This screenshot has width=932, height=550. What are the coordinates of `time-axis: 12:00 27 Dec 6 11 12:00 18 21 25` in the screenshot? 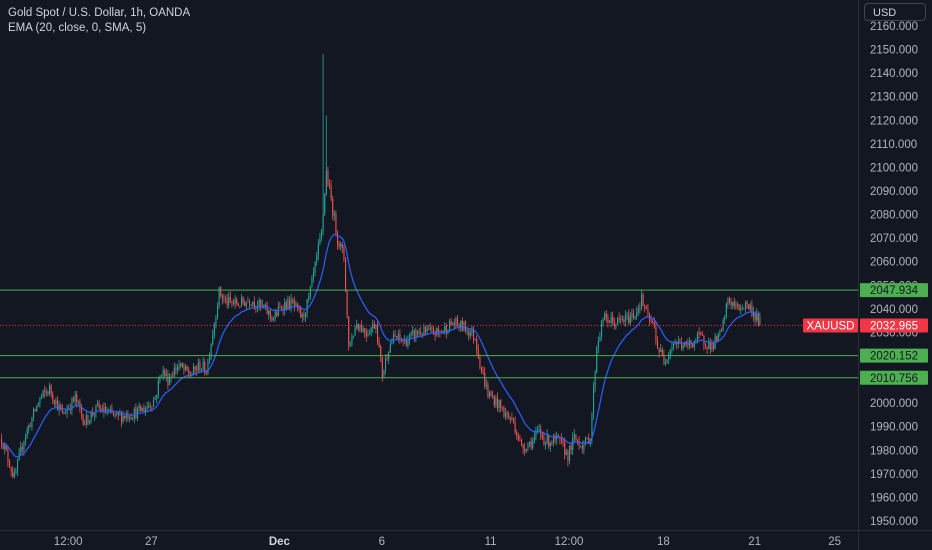 It's located at (466, 539).